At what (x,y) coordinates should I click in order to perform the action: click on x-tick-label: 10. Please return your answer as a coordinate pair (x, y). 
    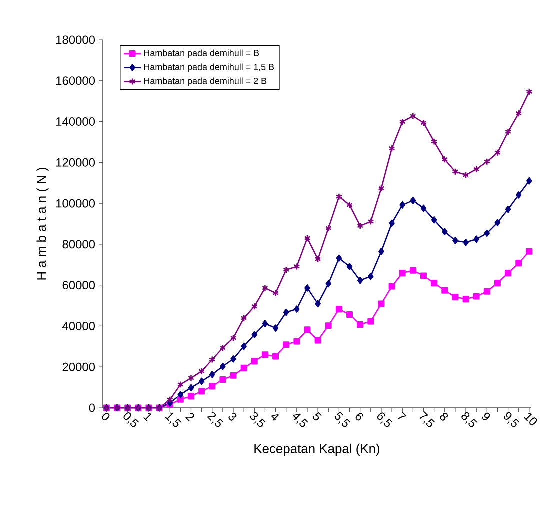
    Looking at the image, I should click on (531, 419).